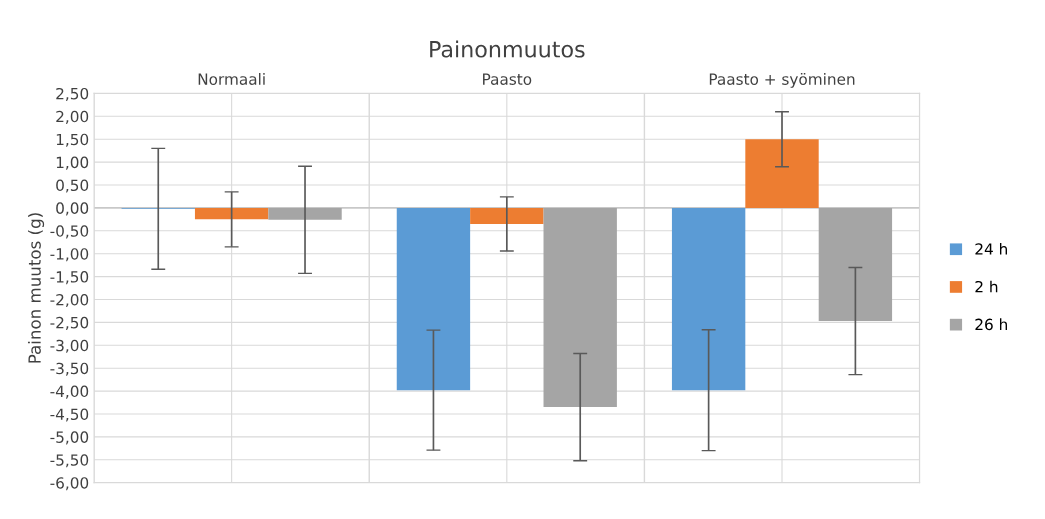 This screenshot has height=519, width=1045. What do you see at coordinates (36, 288) in the screenshot?
I see `y-axis-title: Painon muutos (g)` at bounding box center [36, 288].